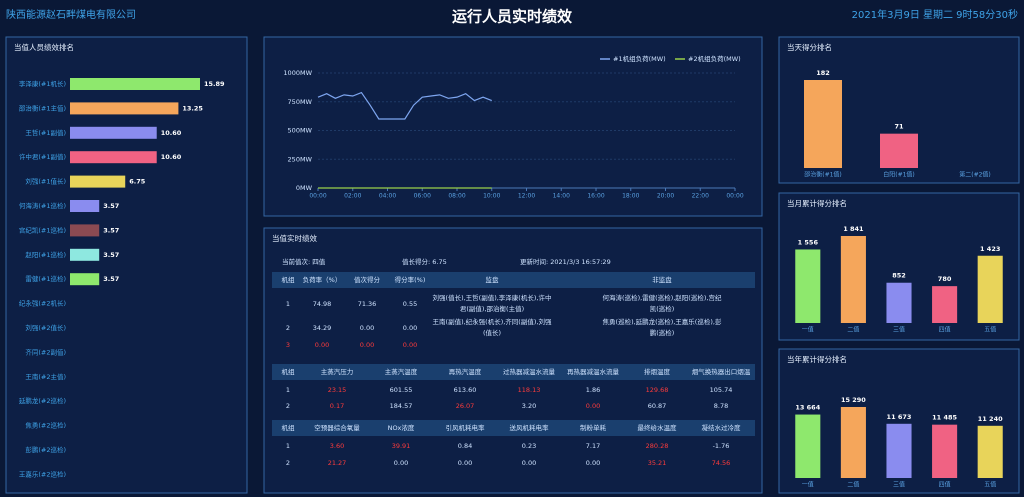  I want to click on table-header-cell: 主蒸汽温度, so click(401, 371).